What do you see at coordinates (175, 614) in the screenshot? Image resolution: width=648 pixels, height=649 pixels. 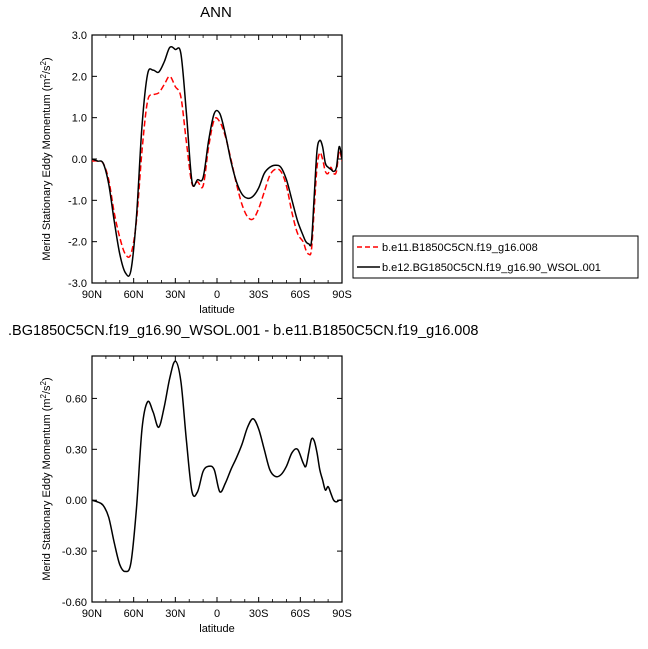 I see `bottom-xtick-label: 30N` at bounding box center [175, 614].